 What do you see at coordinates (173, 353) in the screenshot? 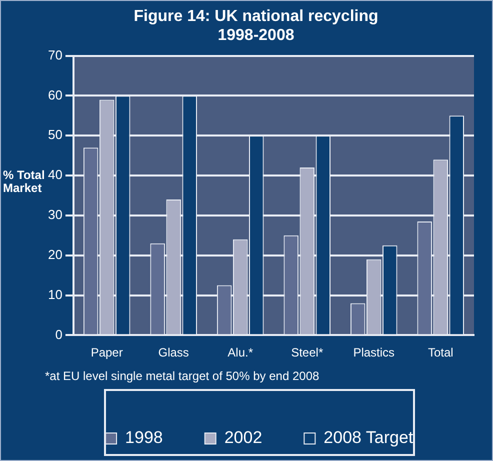
I see `x-tick-label: Glass` at bounding box center [173, 353].